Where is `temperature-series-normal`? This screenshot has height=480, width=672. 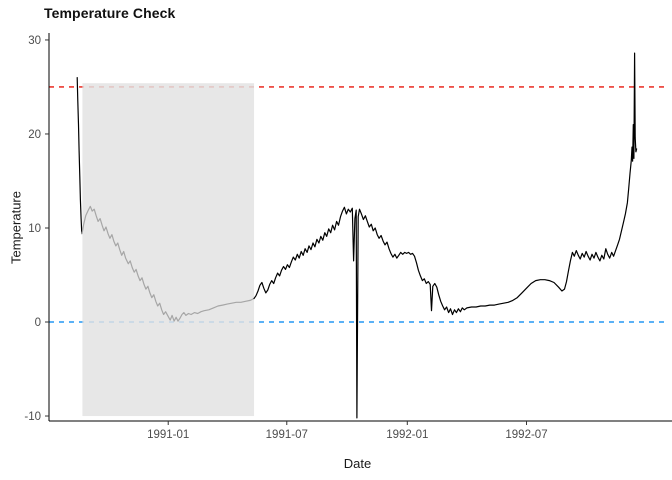
temperature-series-normal is located at coordinates (79, 156).